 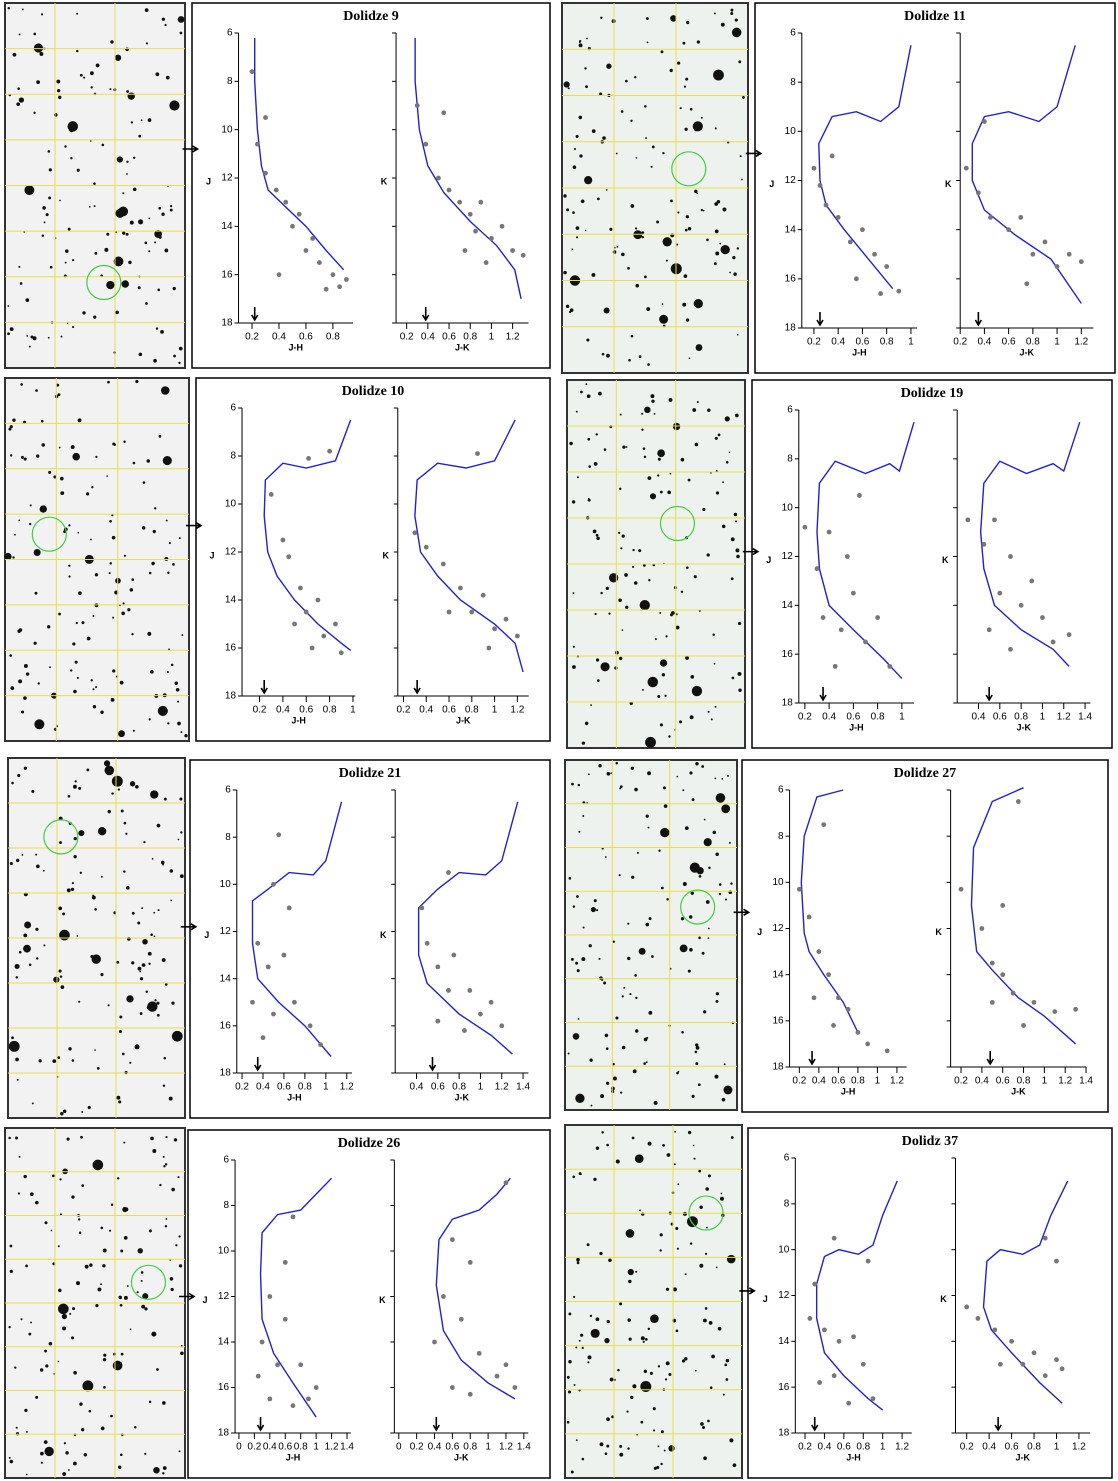 What do you see at coordinates (260, 1424) in the screenshot?
I see `marker-arrow-x` at bounding box center [260, 1424].